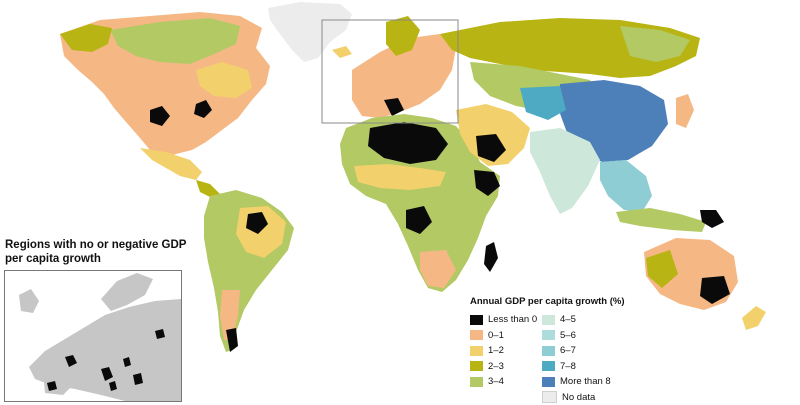 This screenshot has width=800, height=405. What do you see at coordinates (419, 220) in the screenshot?
I see `region-central-africa-black` at bounding box center [419, 220].